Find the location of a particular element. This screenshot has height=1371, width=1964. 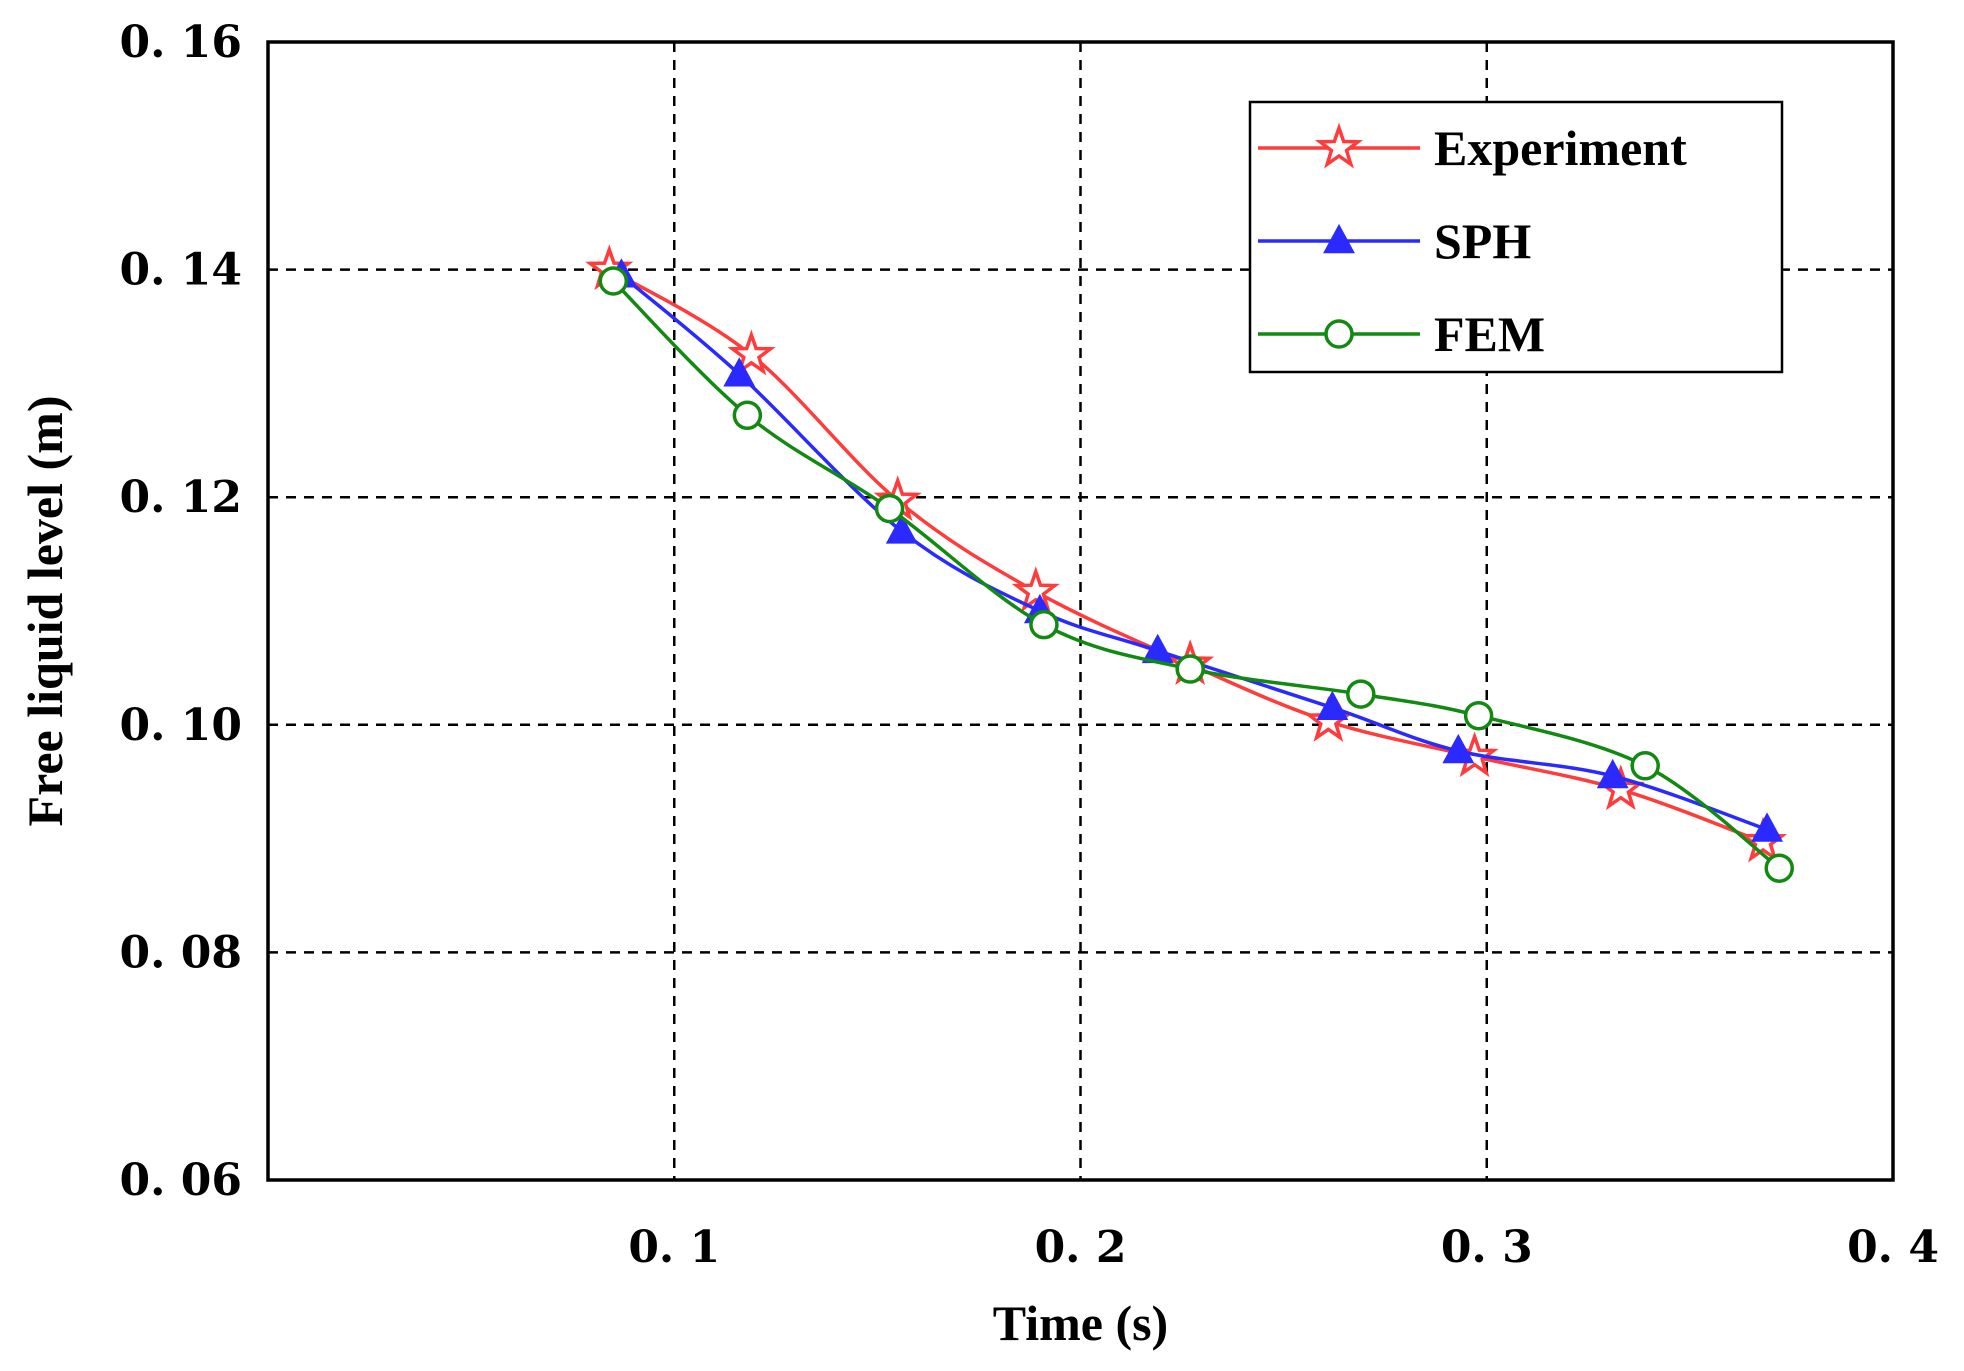

legend-marker-shape-experiment is located at coordinates (1339, 145).